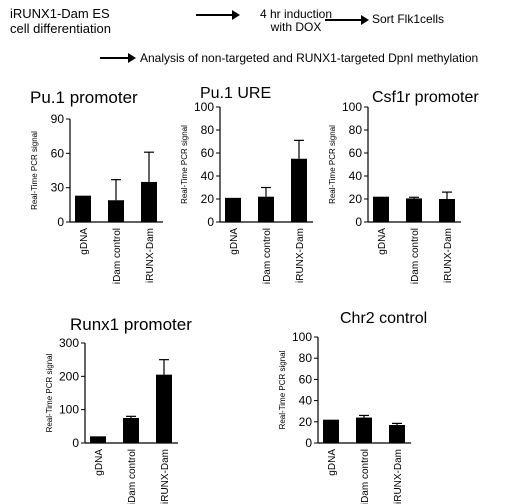 This screenshot has height=504, width=520. What do you see at coordinates (58, 188) in the screenshot?
I see `y-tick-label: 30` at bounding box center [58, 188].